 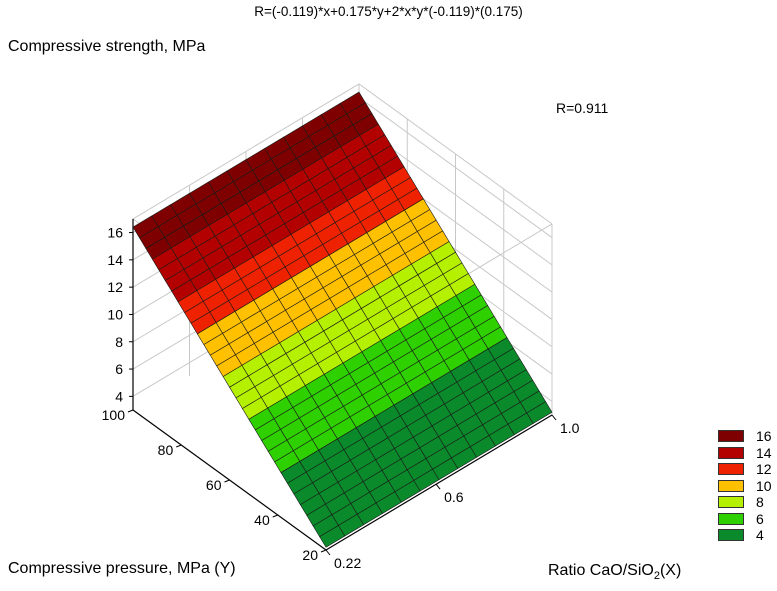 I want to click on y-tick-label: 20, so click(x=310, y=555).